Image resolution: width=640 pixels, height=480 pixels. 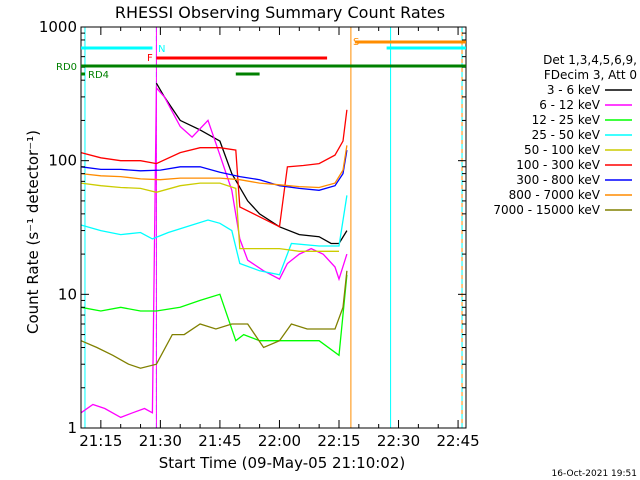 What do you see at coordinates (160, 441) in the screenshot?
I see `x-tick-label: 21:30` at bounding box center [160, 441].